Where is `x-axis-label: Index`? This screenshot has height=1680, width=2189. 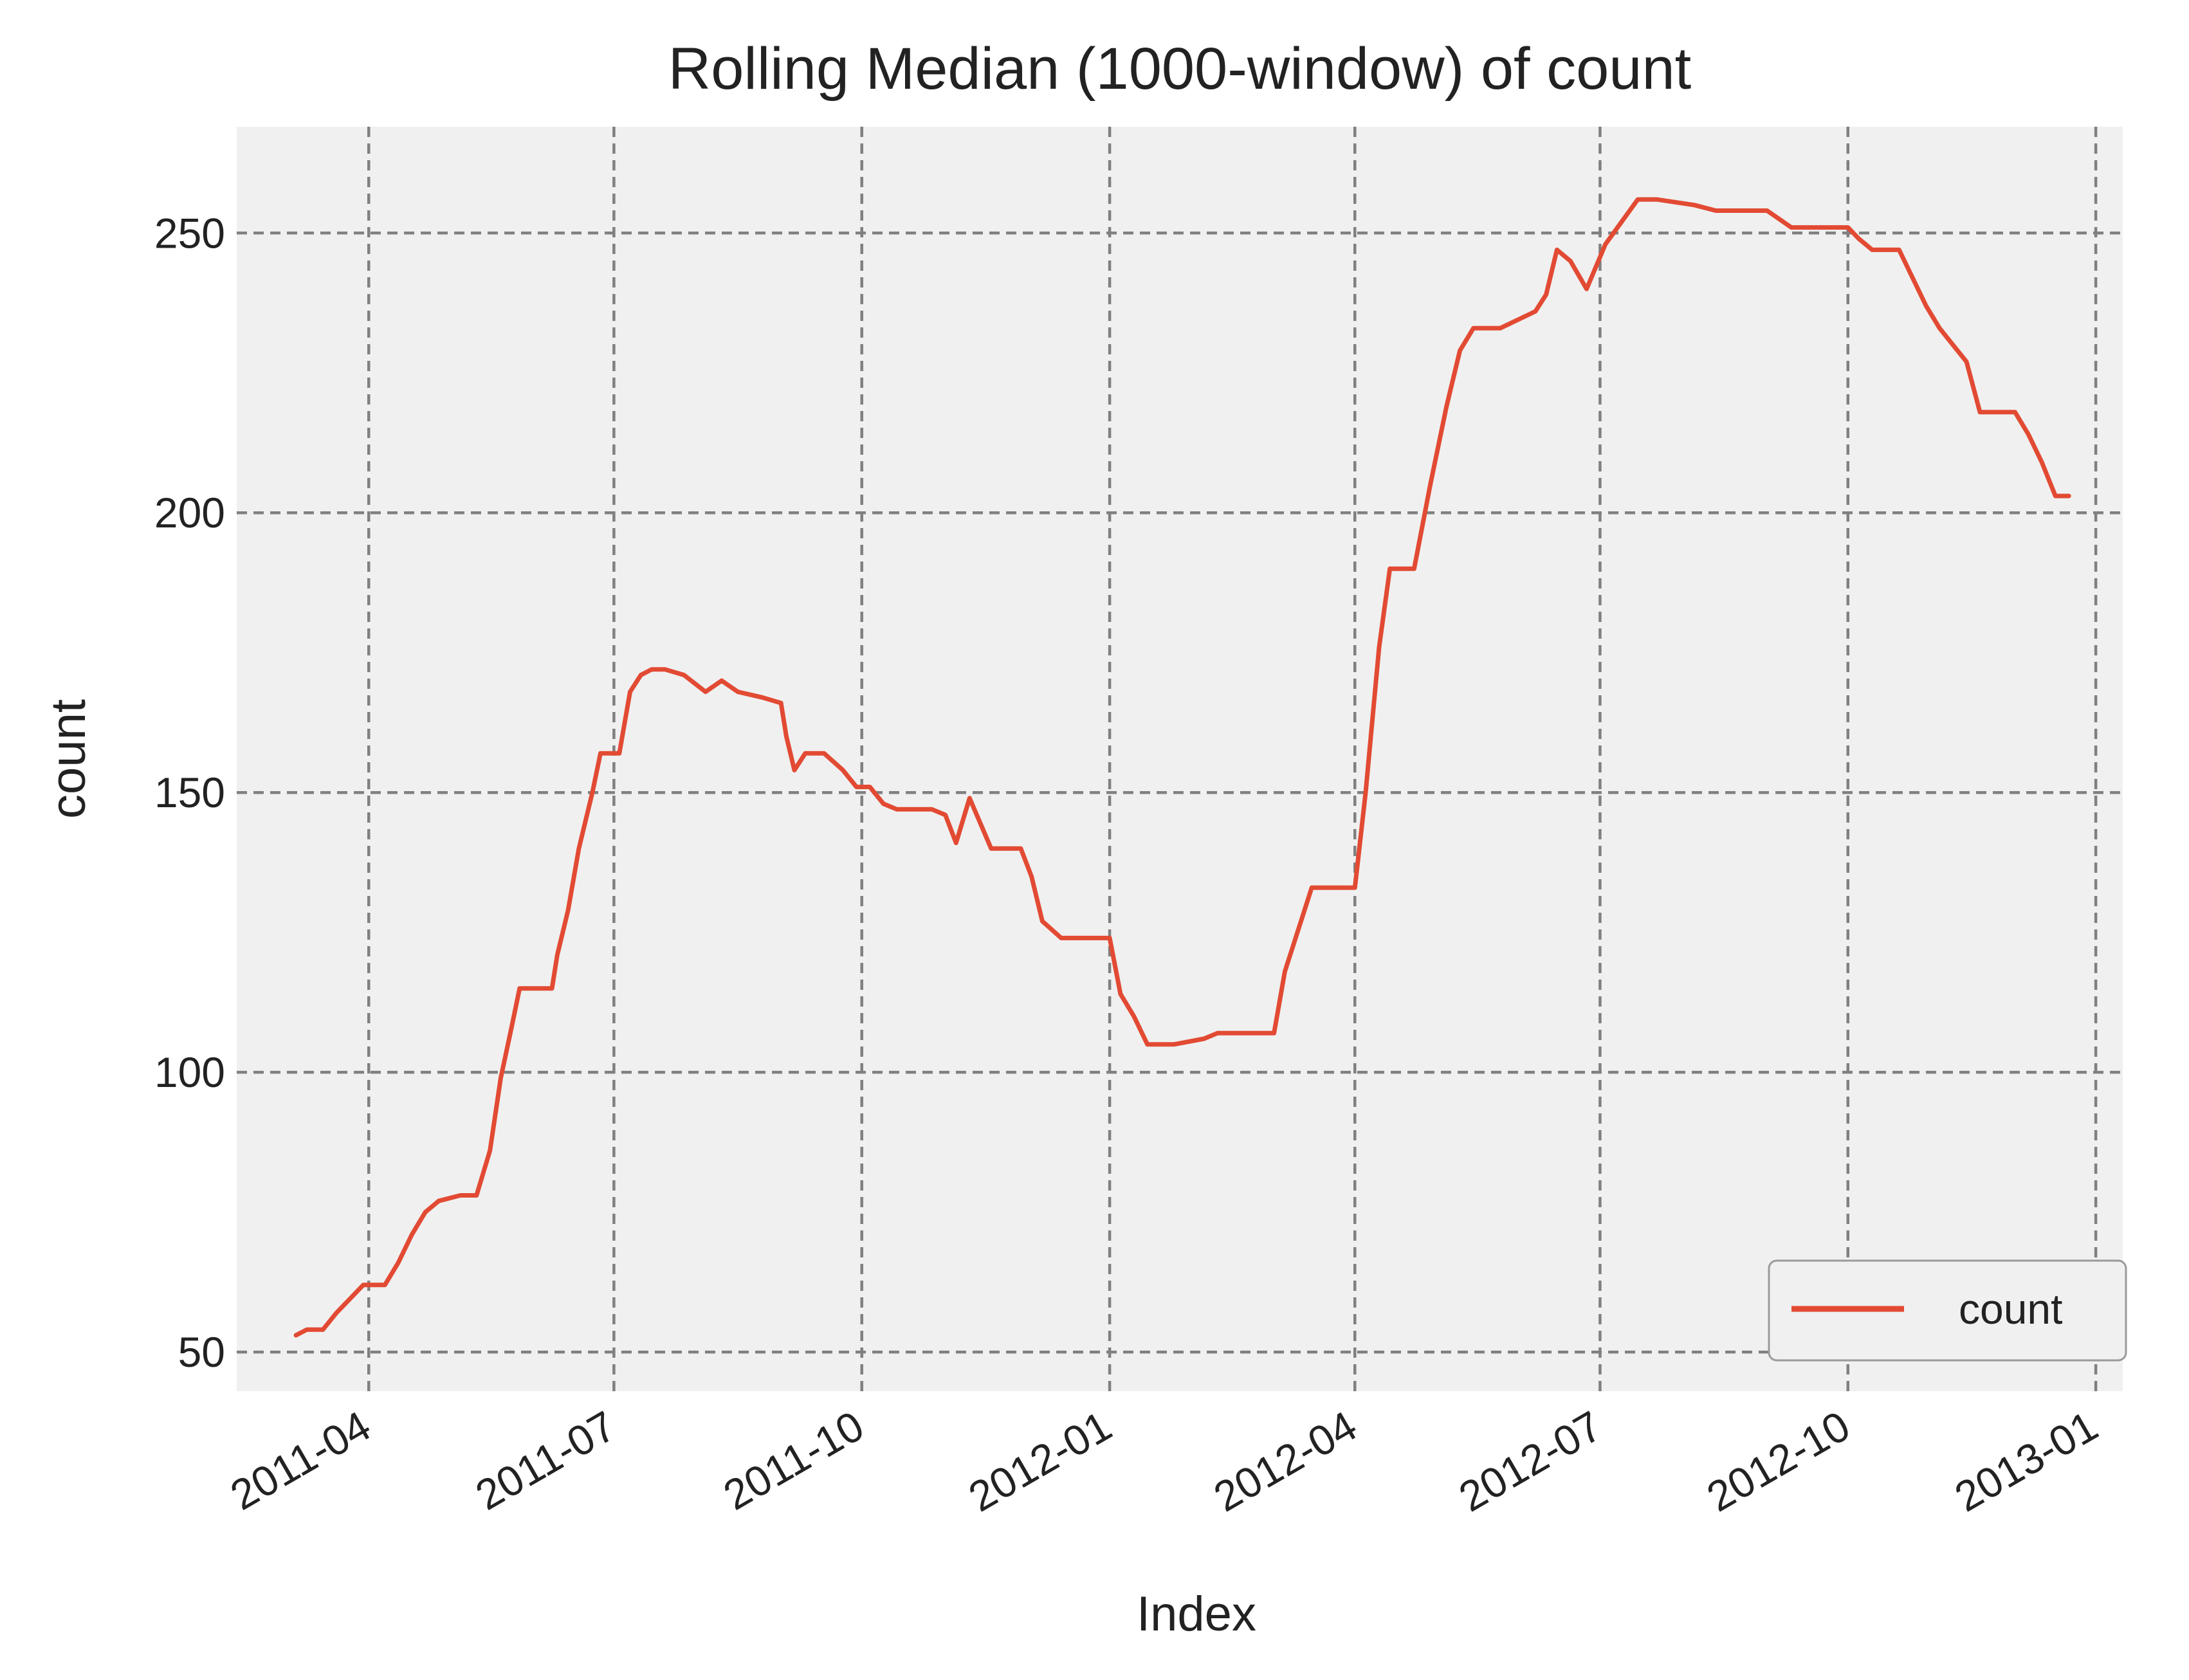
x-axis-label: Index is located at coordinates (1197, 1614).